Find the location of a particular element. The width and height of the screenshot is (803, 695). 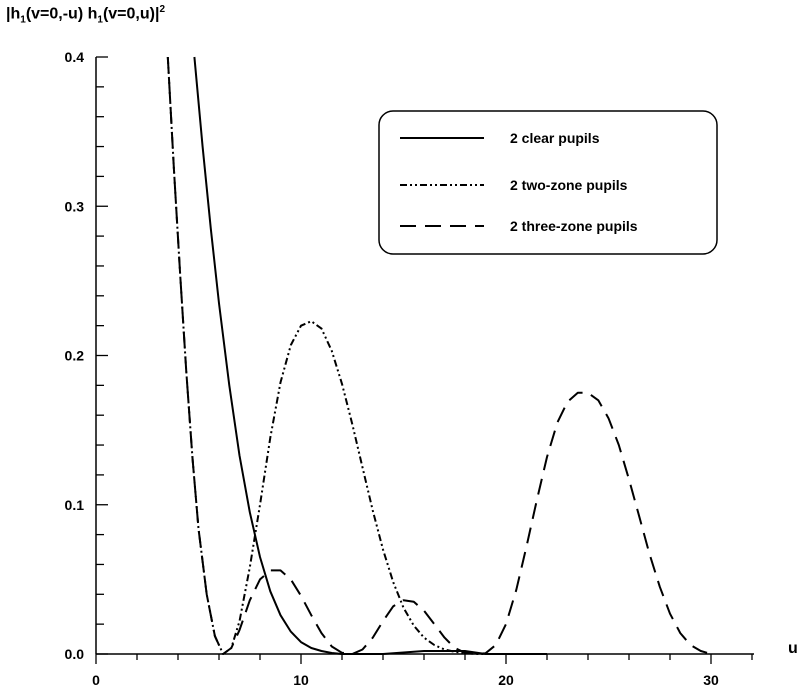

y-tick-label: 0.1 is located at coordinates (75, 505).